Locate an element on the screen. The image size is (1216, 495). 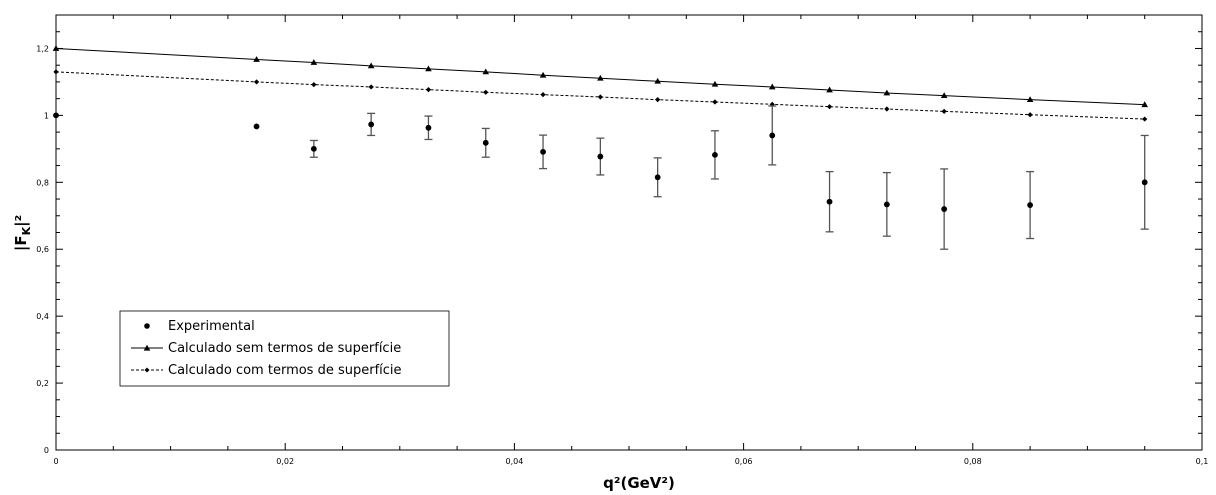
y-tick-label: 0,6 is located at coordinates (42, 249).